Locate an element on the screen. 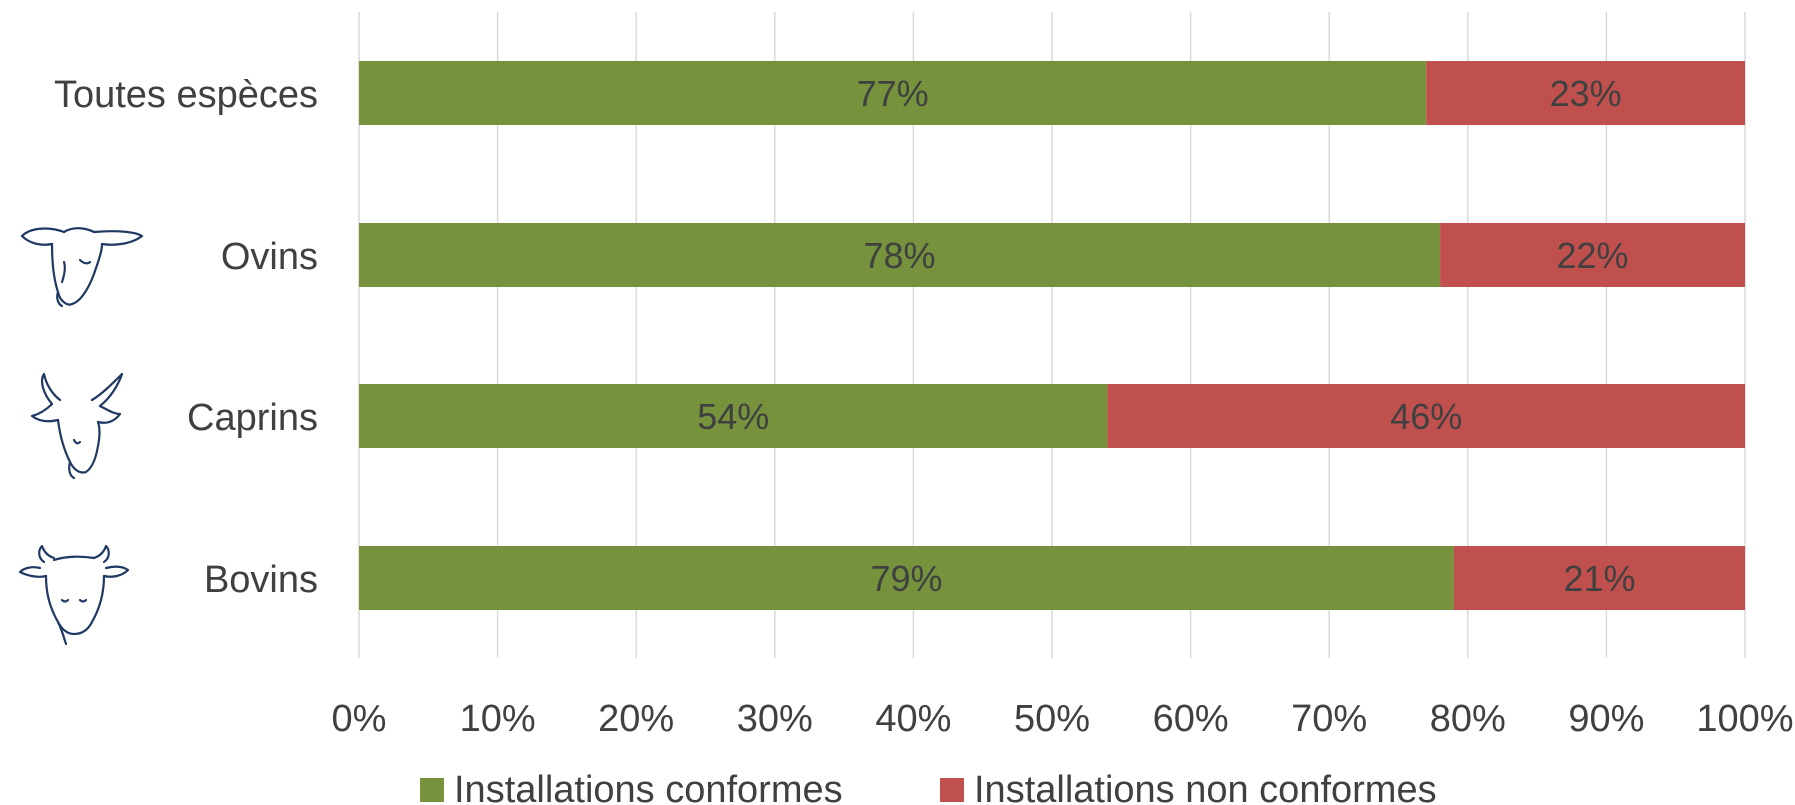 This screenshot has width=1795, height=805. x-tick-label: 40% is located at coordinates (913, 719).